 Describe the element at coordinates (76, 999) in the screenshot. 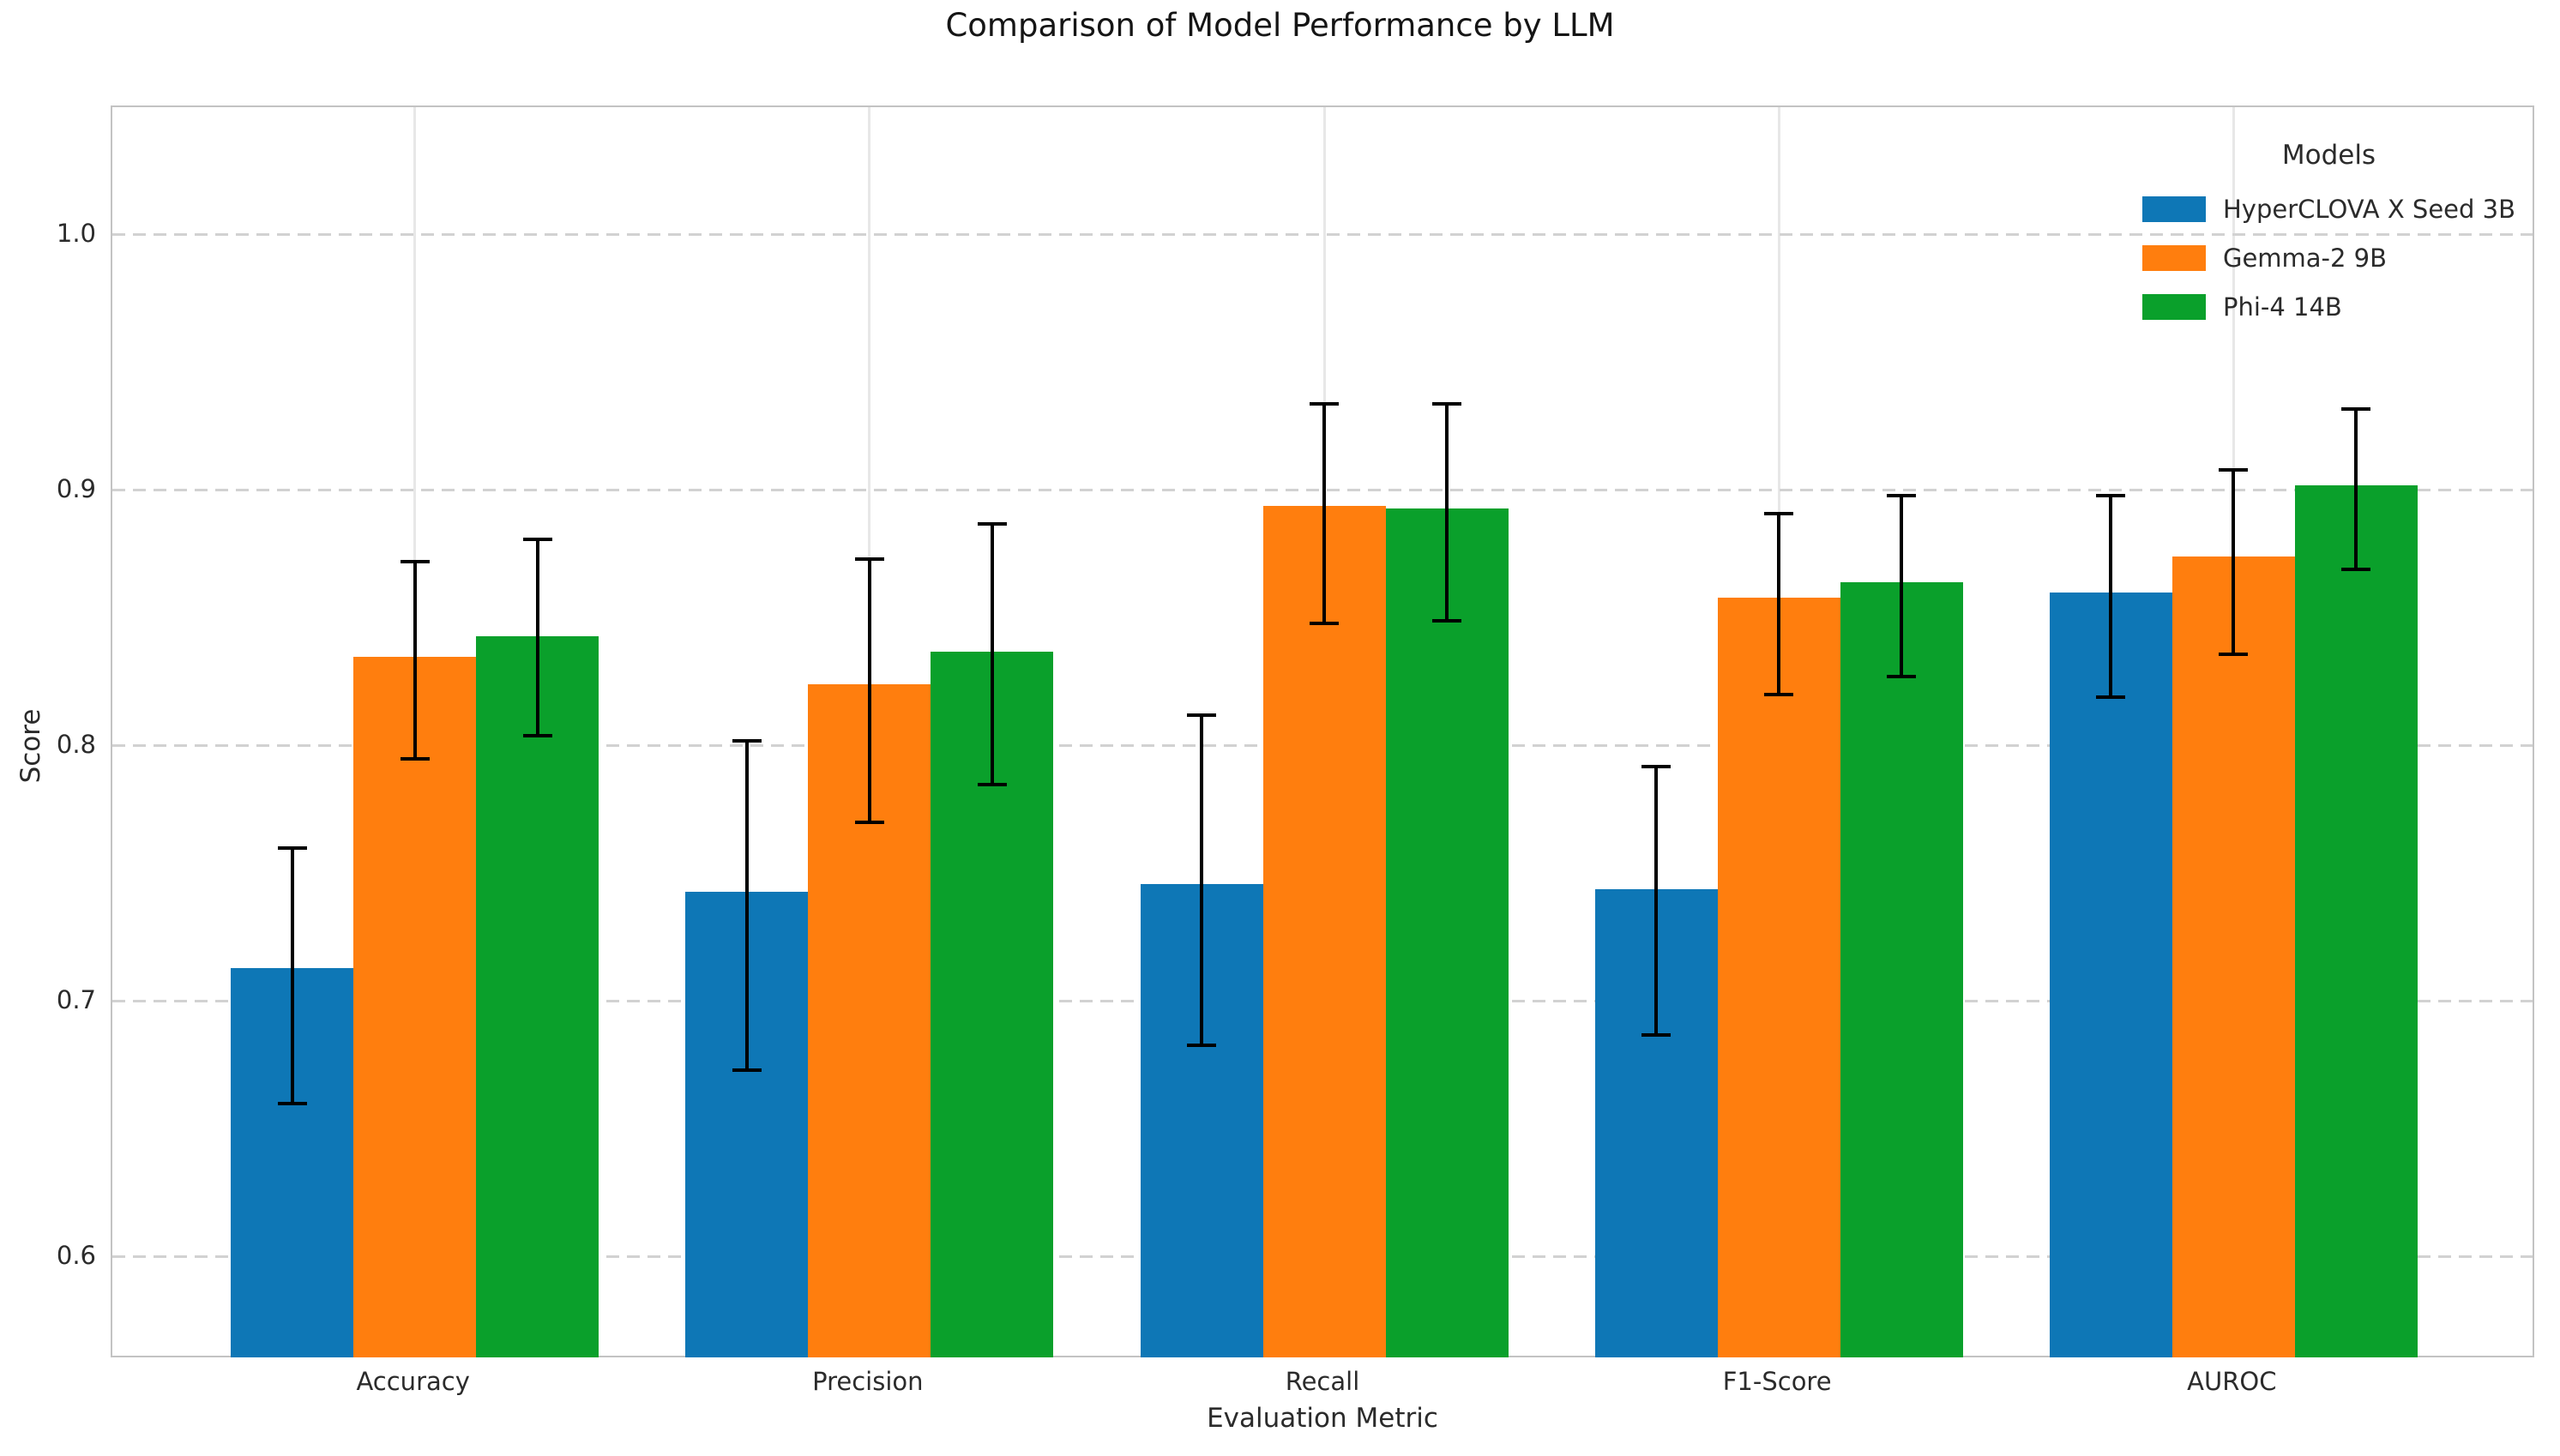

I see `ytick-label: 0.7` at that location.